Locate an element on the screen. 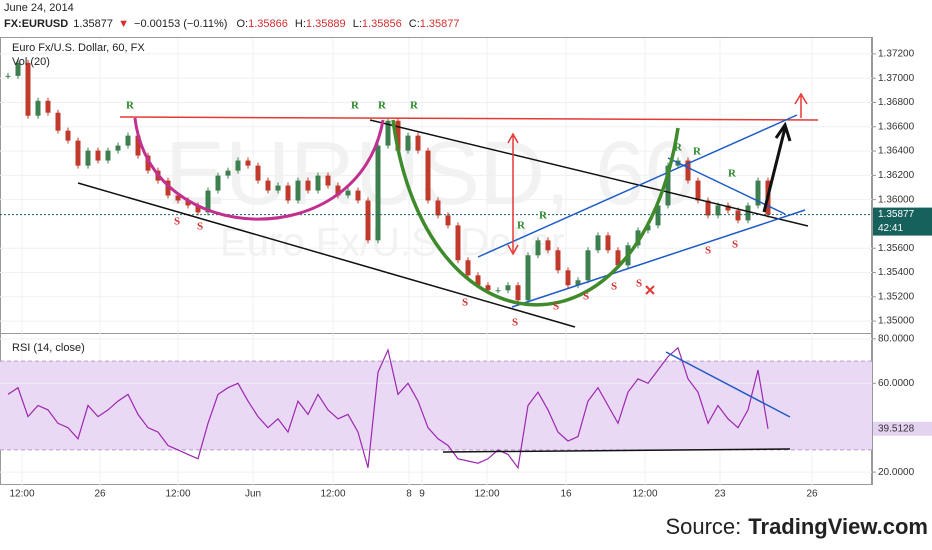 This screenshot has height=550, width=932. y-tick-label: 1.35200 is located at coordinates (896, 296).